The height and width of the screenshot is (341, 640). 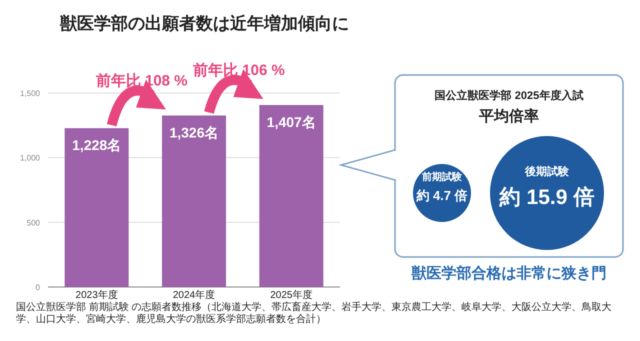 What do you see at coordinates (38, 287) in the screenshot?
I see `y-tick-label: 0` at bounding box center [38, 287].